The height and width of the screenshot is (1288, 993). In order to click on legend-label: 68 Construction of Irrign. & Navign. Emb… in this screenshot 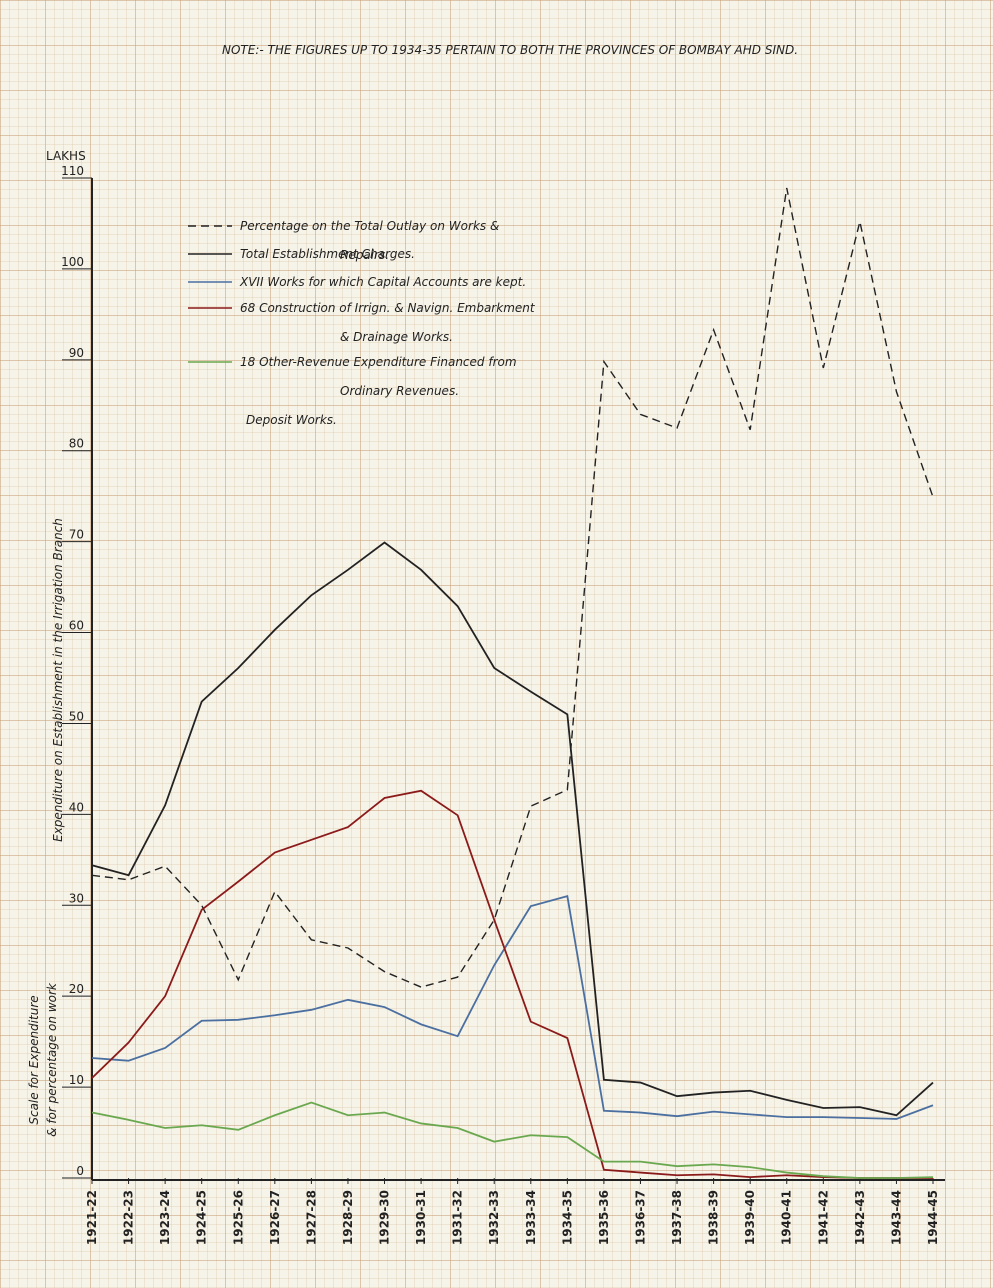, I will do `click(388, 322)`.